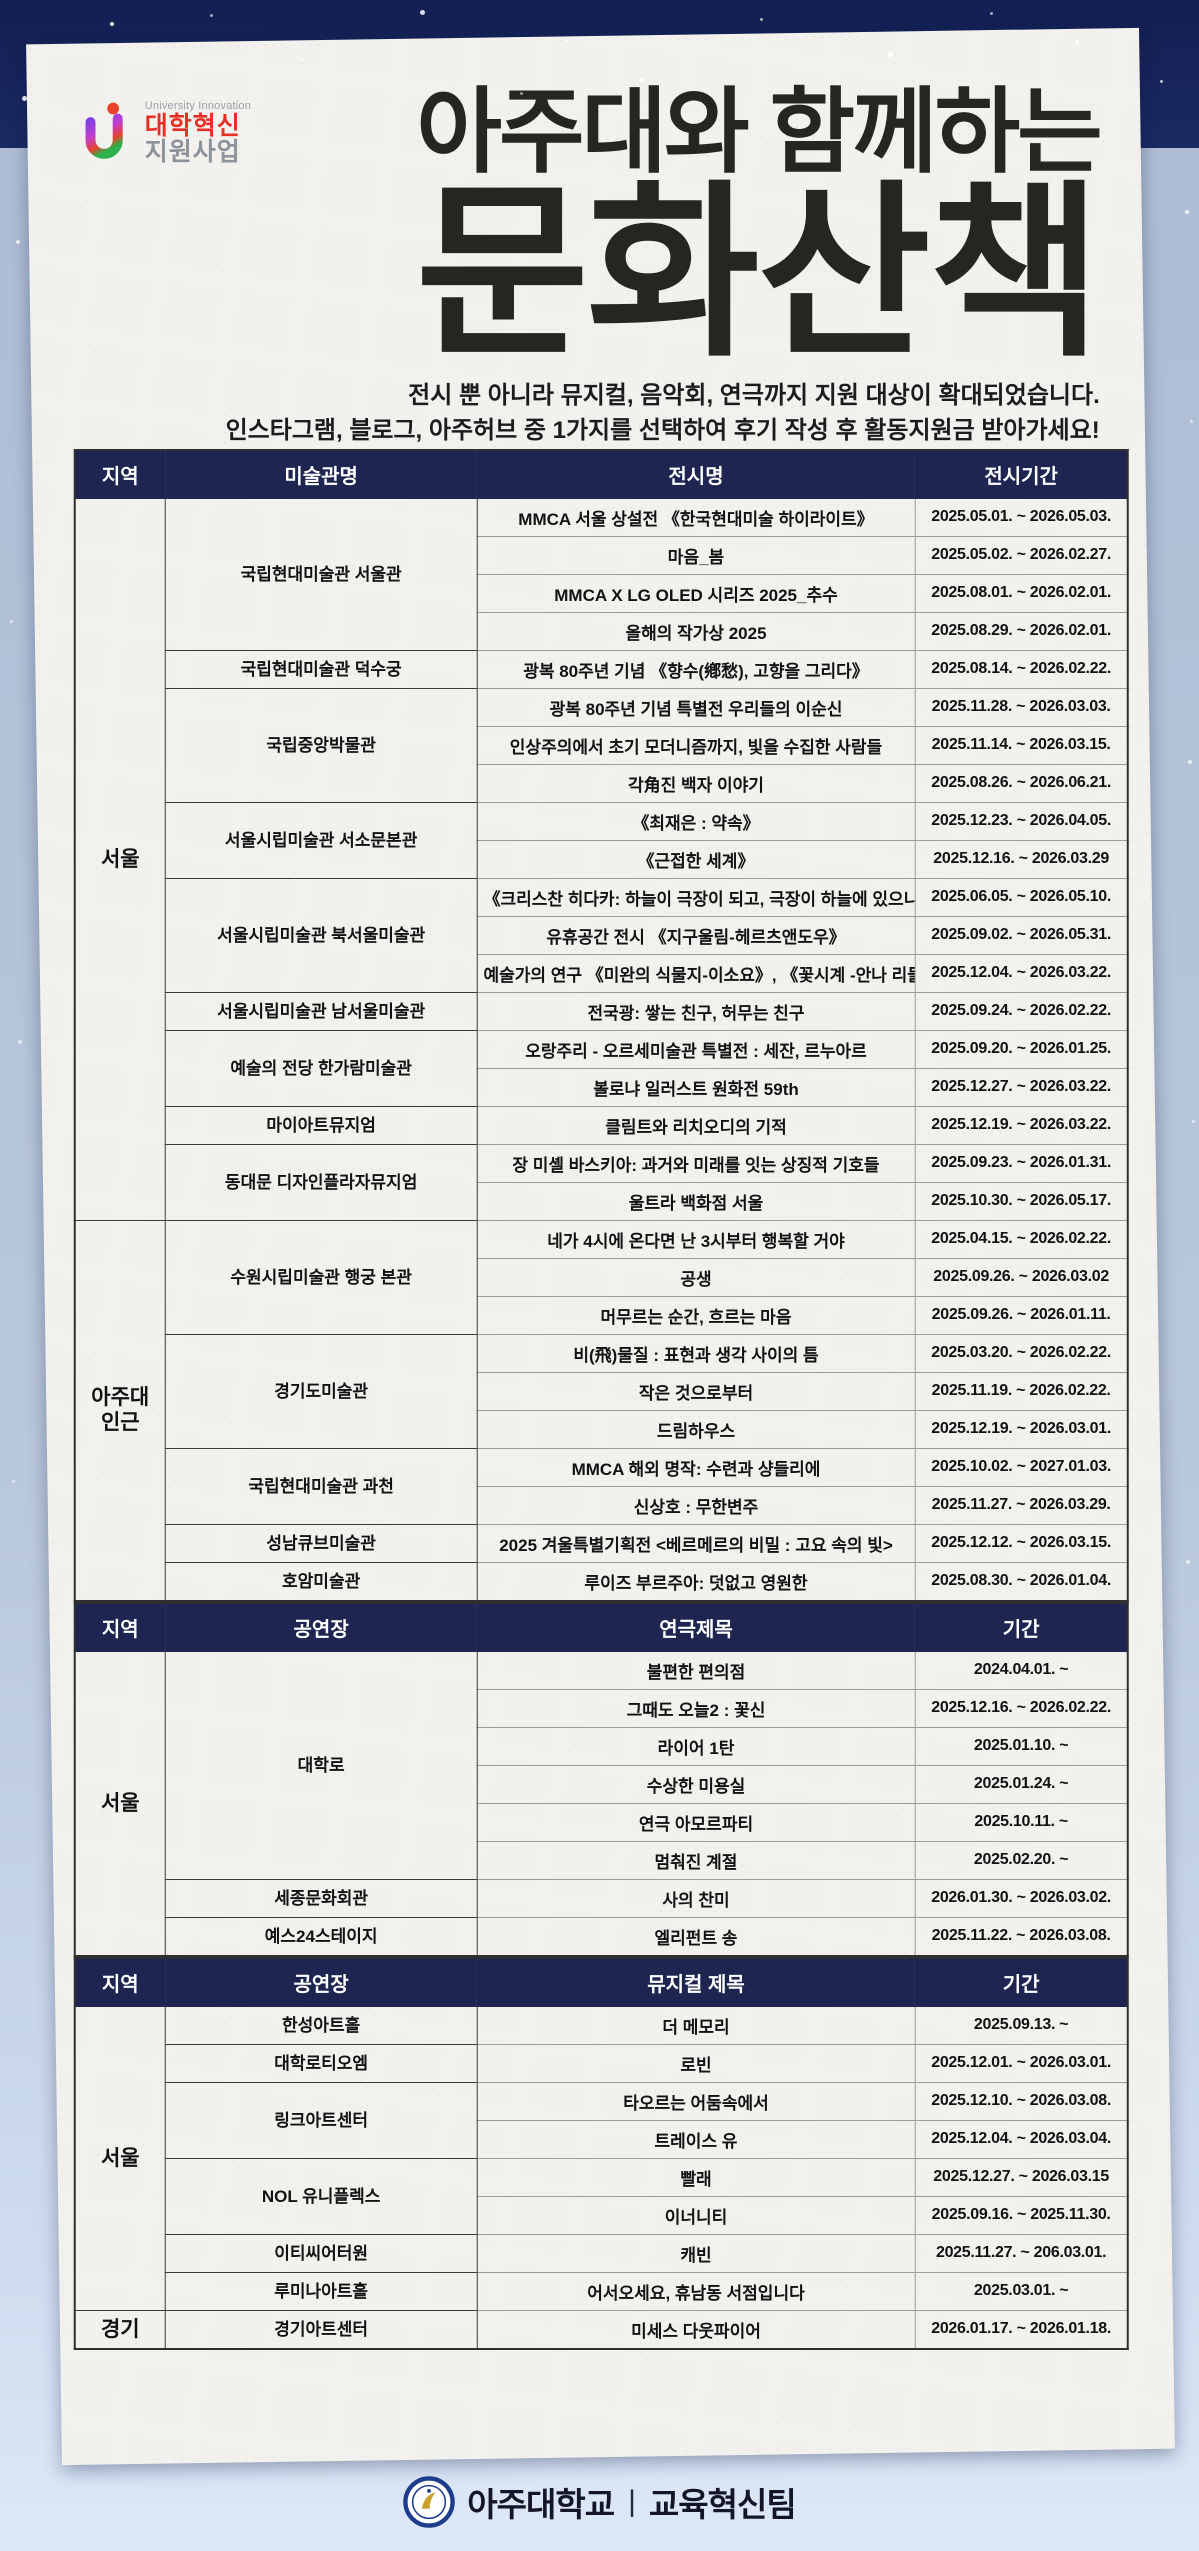  Describe the element at coordinates (321, 840) in the screenshot. I see `venue-cell: 서울시립미술관 서소문본관` at that location.